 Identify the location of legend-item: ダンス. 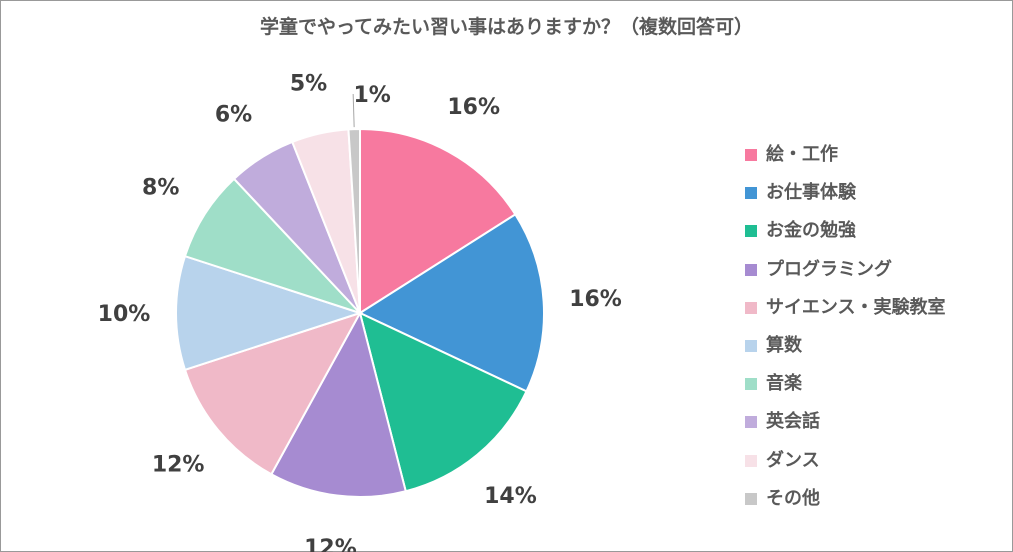
(845, 459).